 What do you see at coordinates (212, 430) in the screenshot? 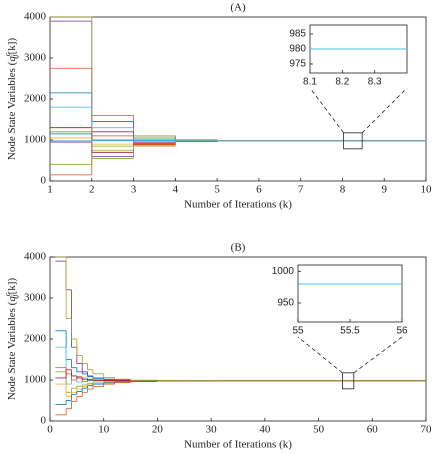
I see `x-tick-label: 30` at bounding box center [212, 430].